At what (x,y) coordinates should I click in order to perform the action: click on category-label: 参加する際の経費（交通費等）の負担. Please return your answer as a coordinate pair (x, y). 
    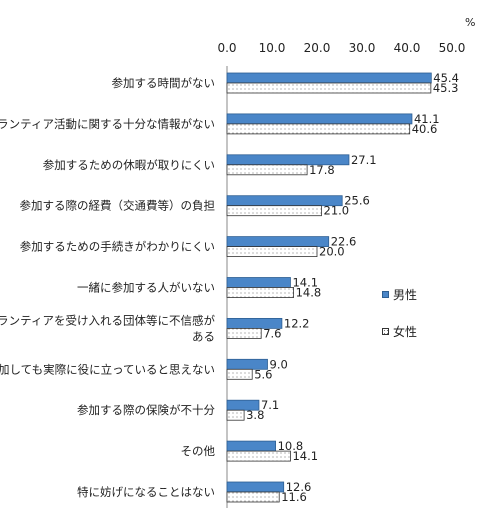
    Looking at the image, I should click on (118, 206).